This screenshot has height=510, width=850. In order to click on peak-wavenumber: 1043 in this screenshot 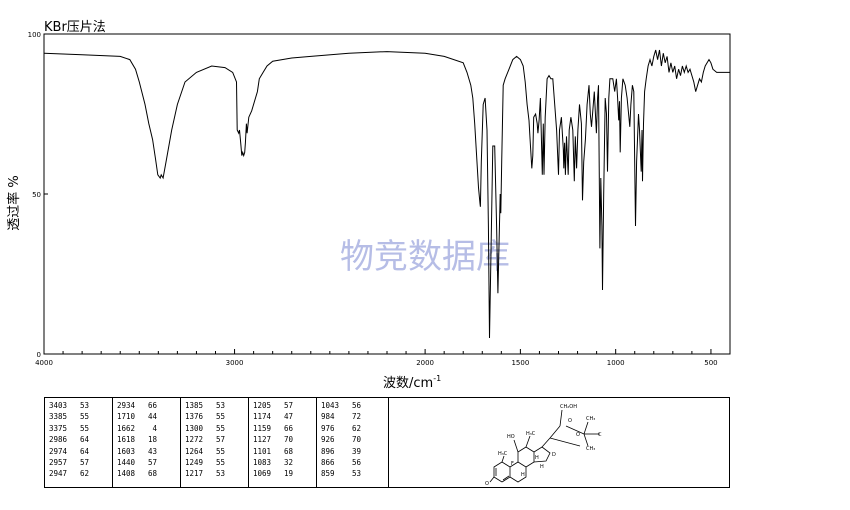, I will do `click(330, 405)`.